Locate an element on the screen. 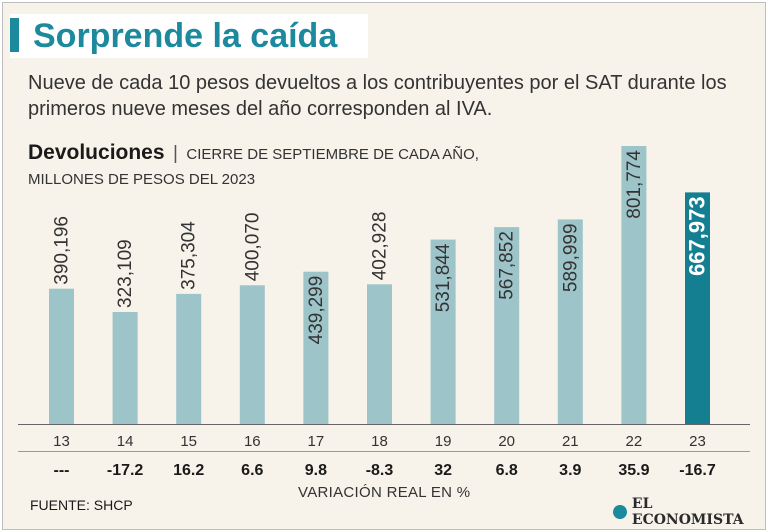 The image size is (768, 532). variation-axis-title: VARIACIÓN REAL EN % is located at coordinates (384, 492).